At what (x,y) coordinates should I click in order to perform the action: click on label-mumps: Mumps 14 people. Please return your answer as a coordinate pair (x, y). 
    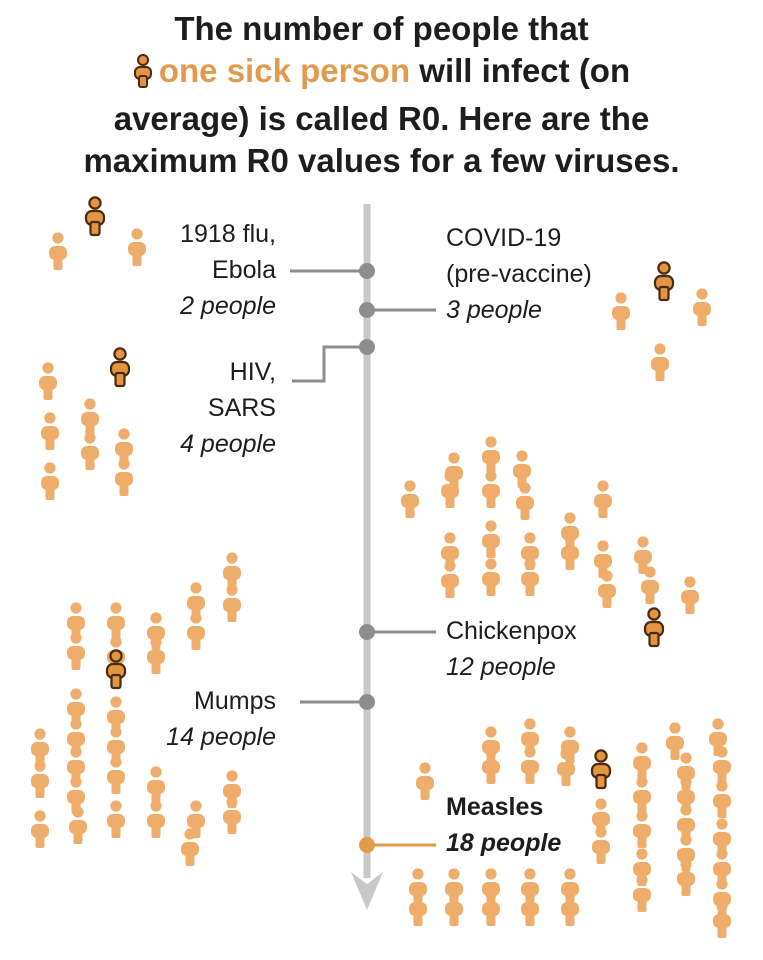
    Looking at the image, I should click on (221, 719).